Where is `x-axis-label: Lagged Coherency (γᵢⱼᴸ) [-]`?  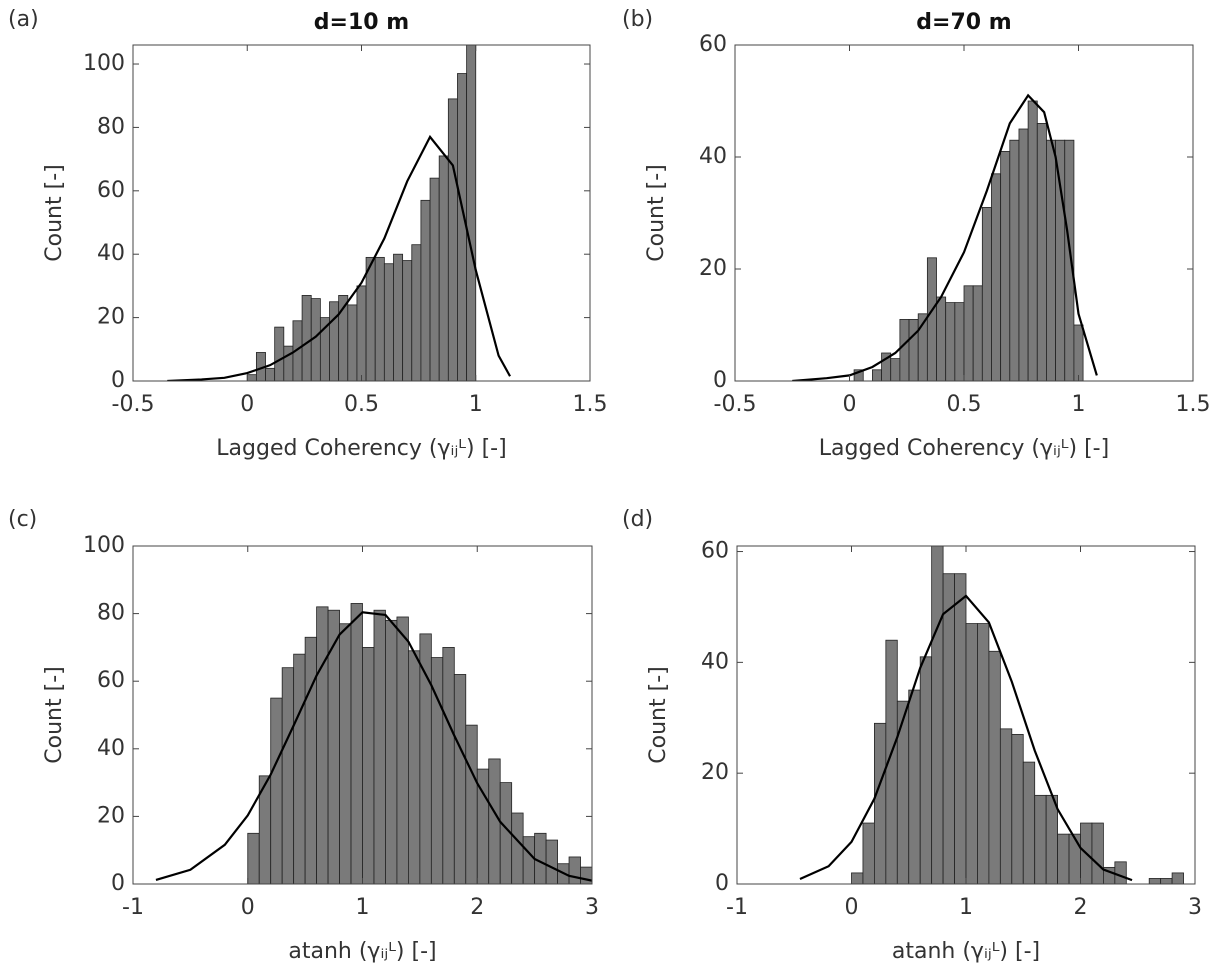
x-axis-label: Lagged Coherency (γᵢⱼᴸ) [-] is located at coordinates (964, 448).